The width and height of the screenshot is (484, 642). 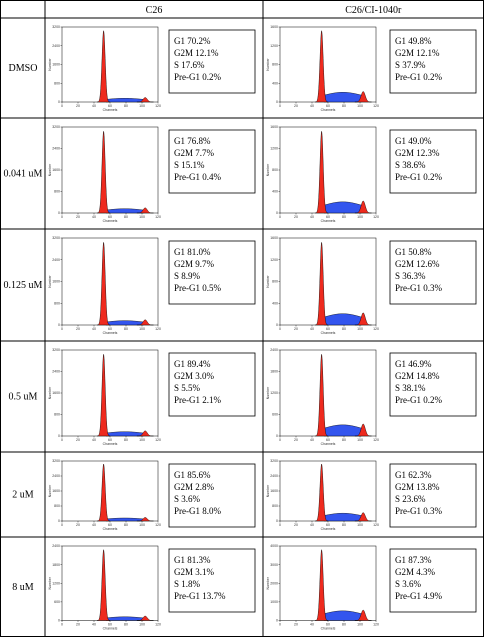 I want to click on stats-line: G1 62.3%, so click(x=413, y=475).